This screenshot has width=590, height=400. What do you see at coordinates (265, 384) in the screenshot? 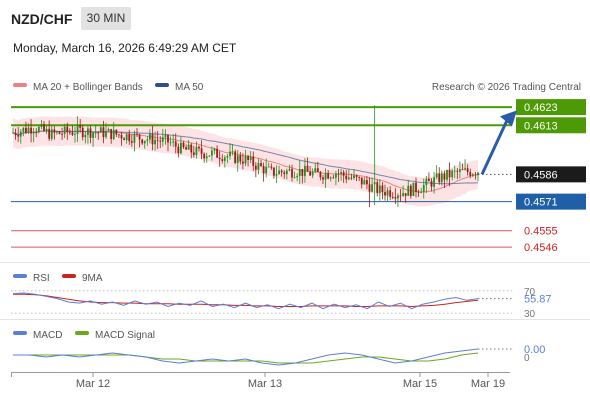
I see `x-tick-label: Mar 13` at bounding box center [265, 384].